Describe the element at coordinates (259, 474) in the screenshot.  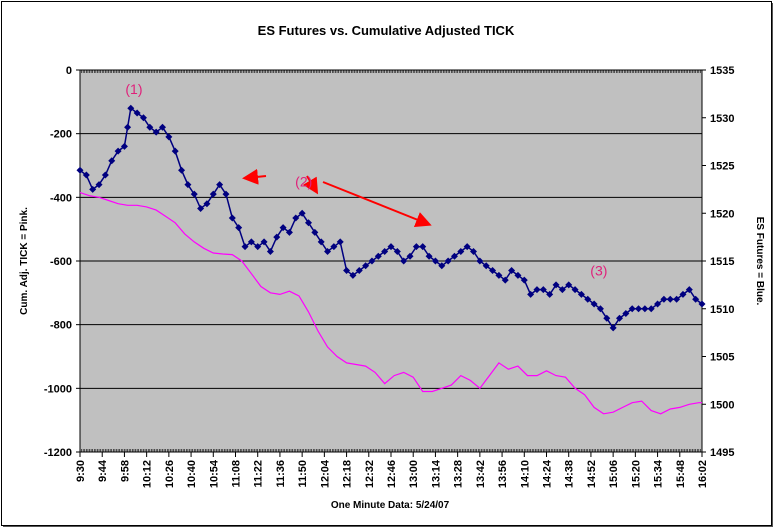
I see `x-tick-label-8: 11:22` at that location.